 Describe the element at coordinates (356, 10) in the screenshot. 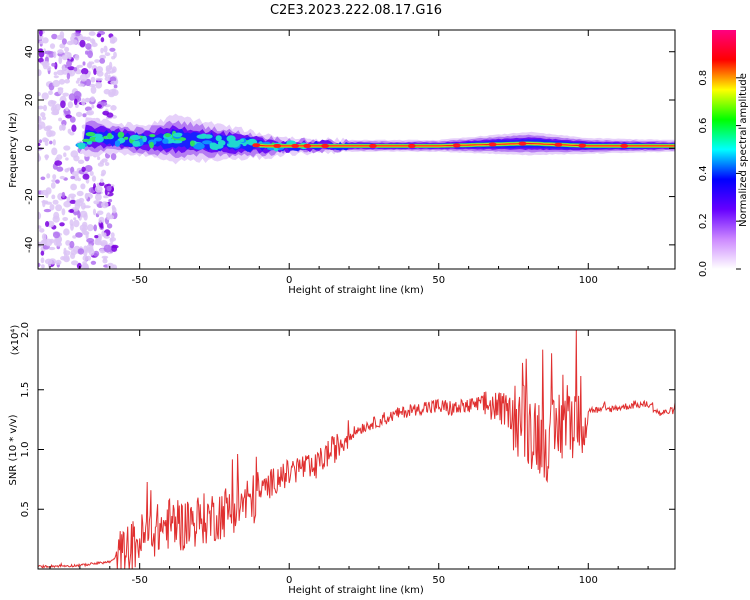

I see `figure-title: C2E3.2023.222.08.17.G16` at that location.